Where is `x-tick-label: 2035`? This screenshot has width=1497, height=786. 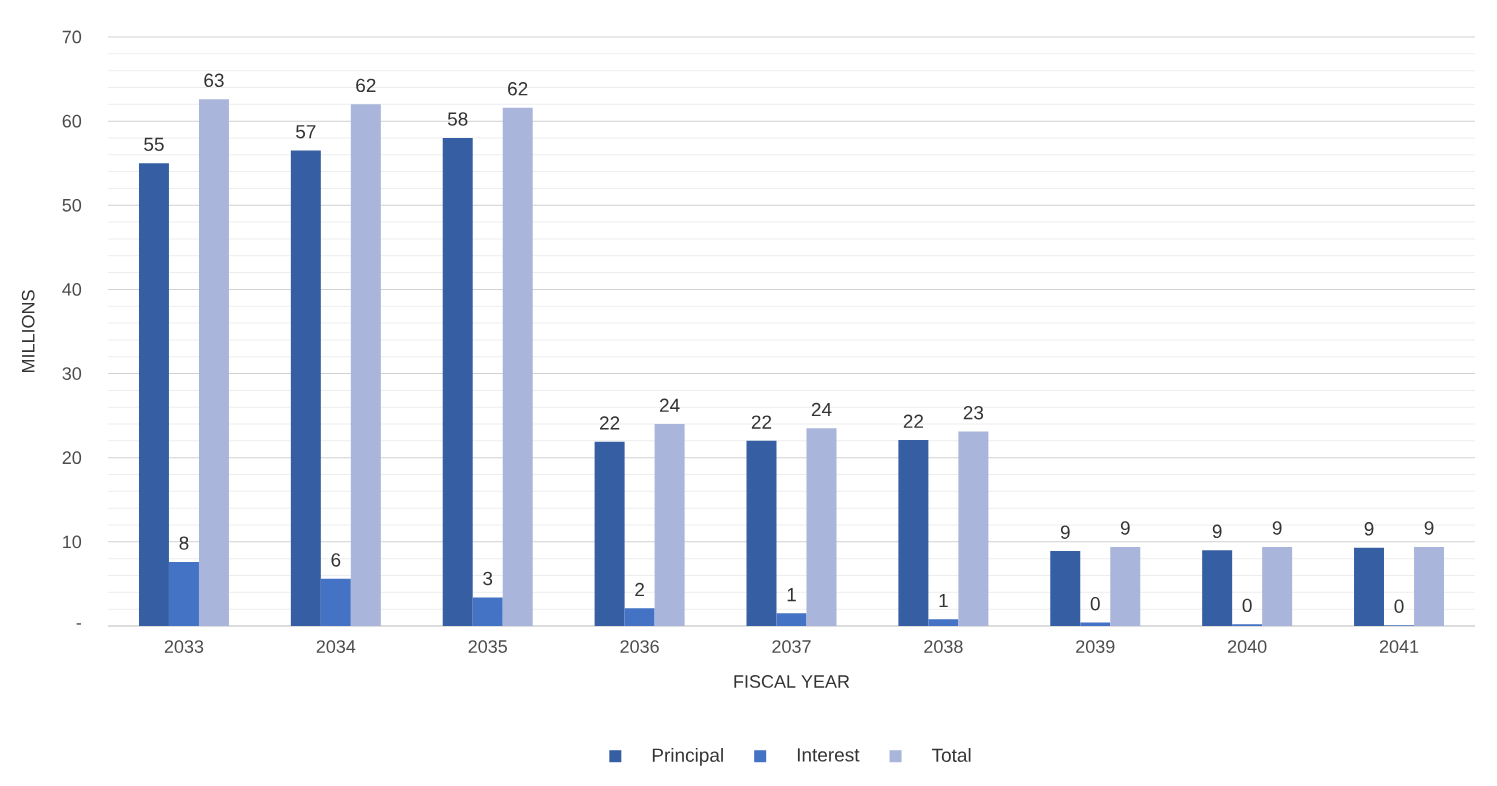 x-tick-label: 2035 is located at coordinates (487, 646).